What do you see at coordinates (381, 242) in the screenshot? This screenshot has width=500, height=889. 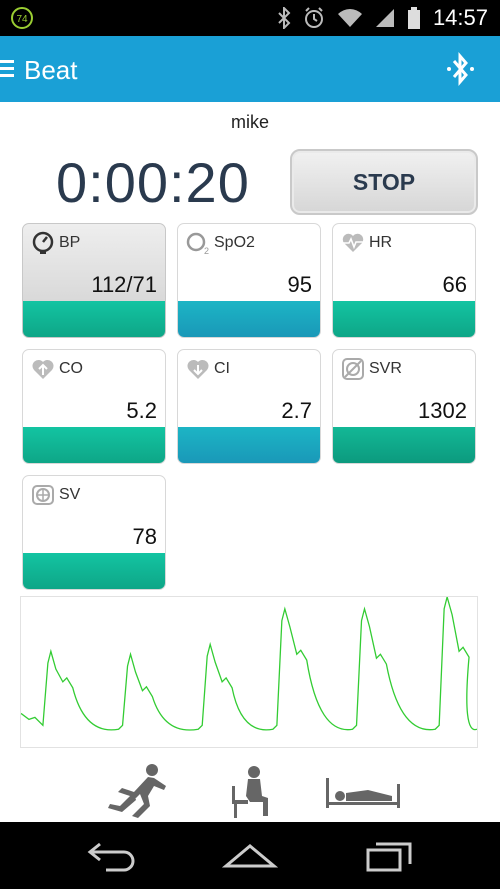 I see `metric-label: HR` at bounding box center [381, 242].